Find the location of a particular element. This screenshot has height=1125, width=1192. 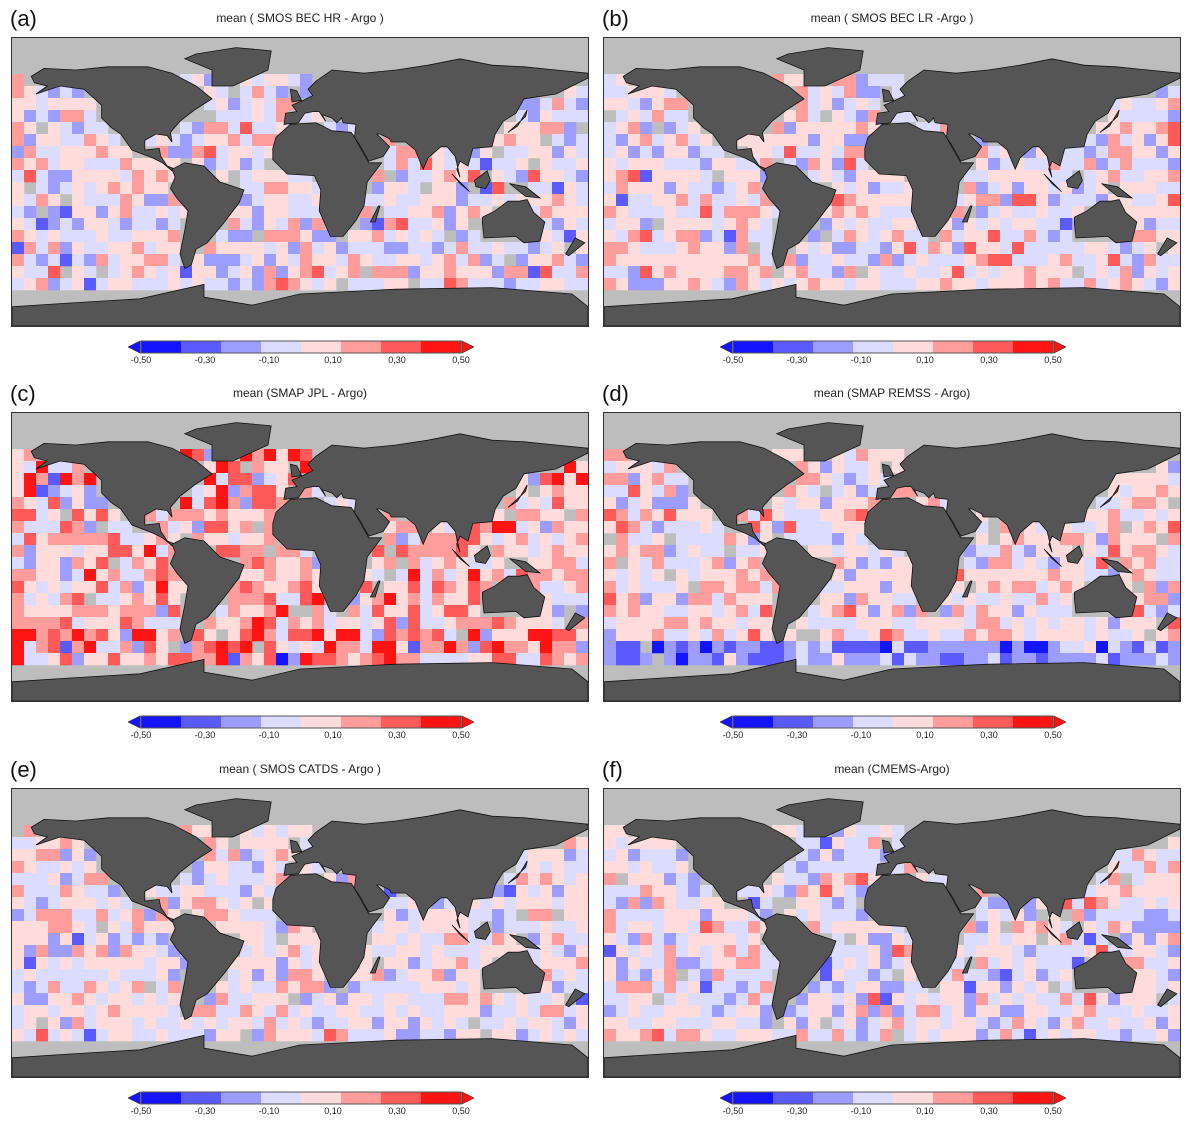

colorbar-arrow-low is located at coordinates (726, 1098).